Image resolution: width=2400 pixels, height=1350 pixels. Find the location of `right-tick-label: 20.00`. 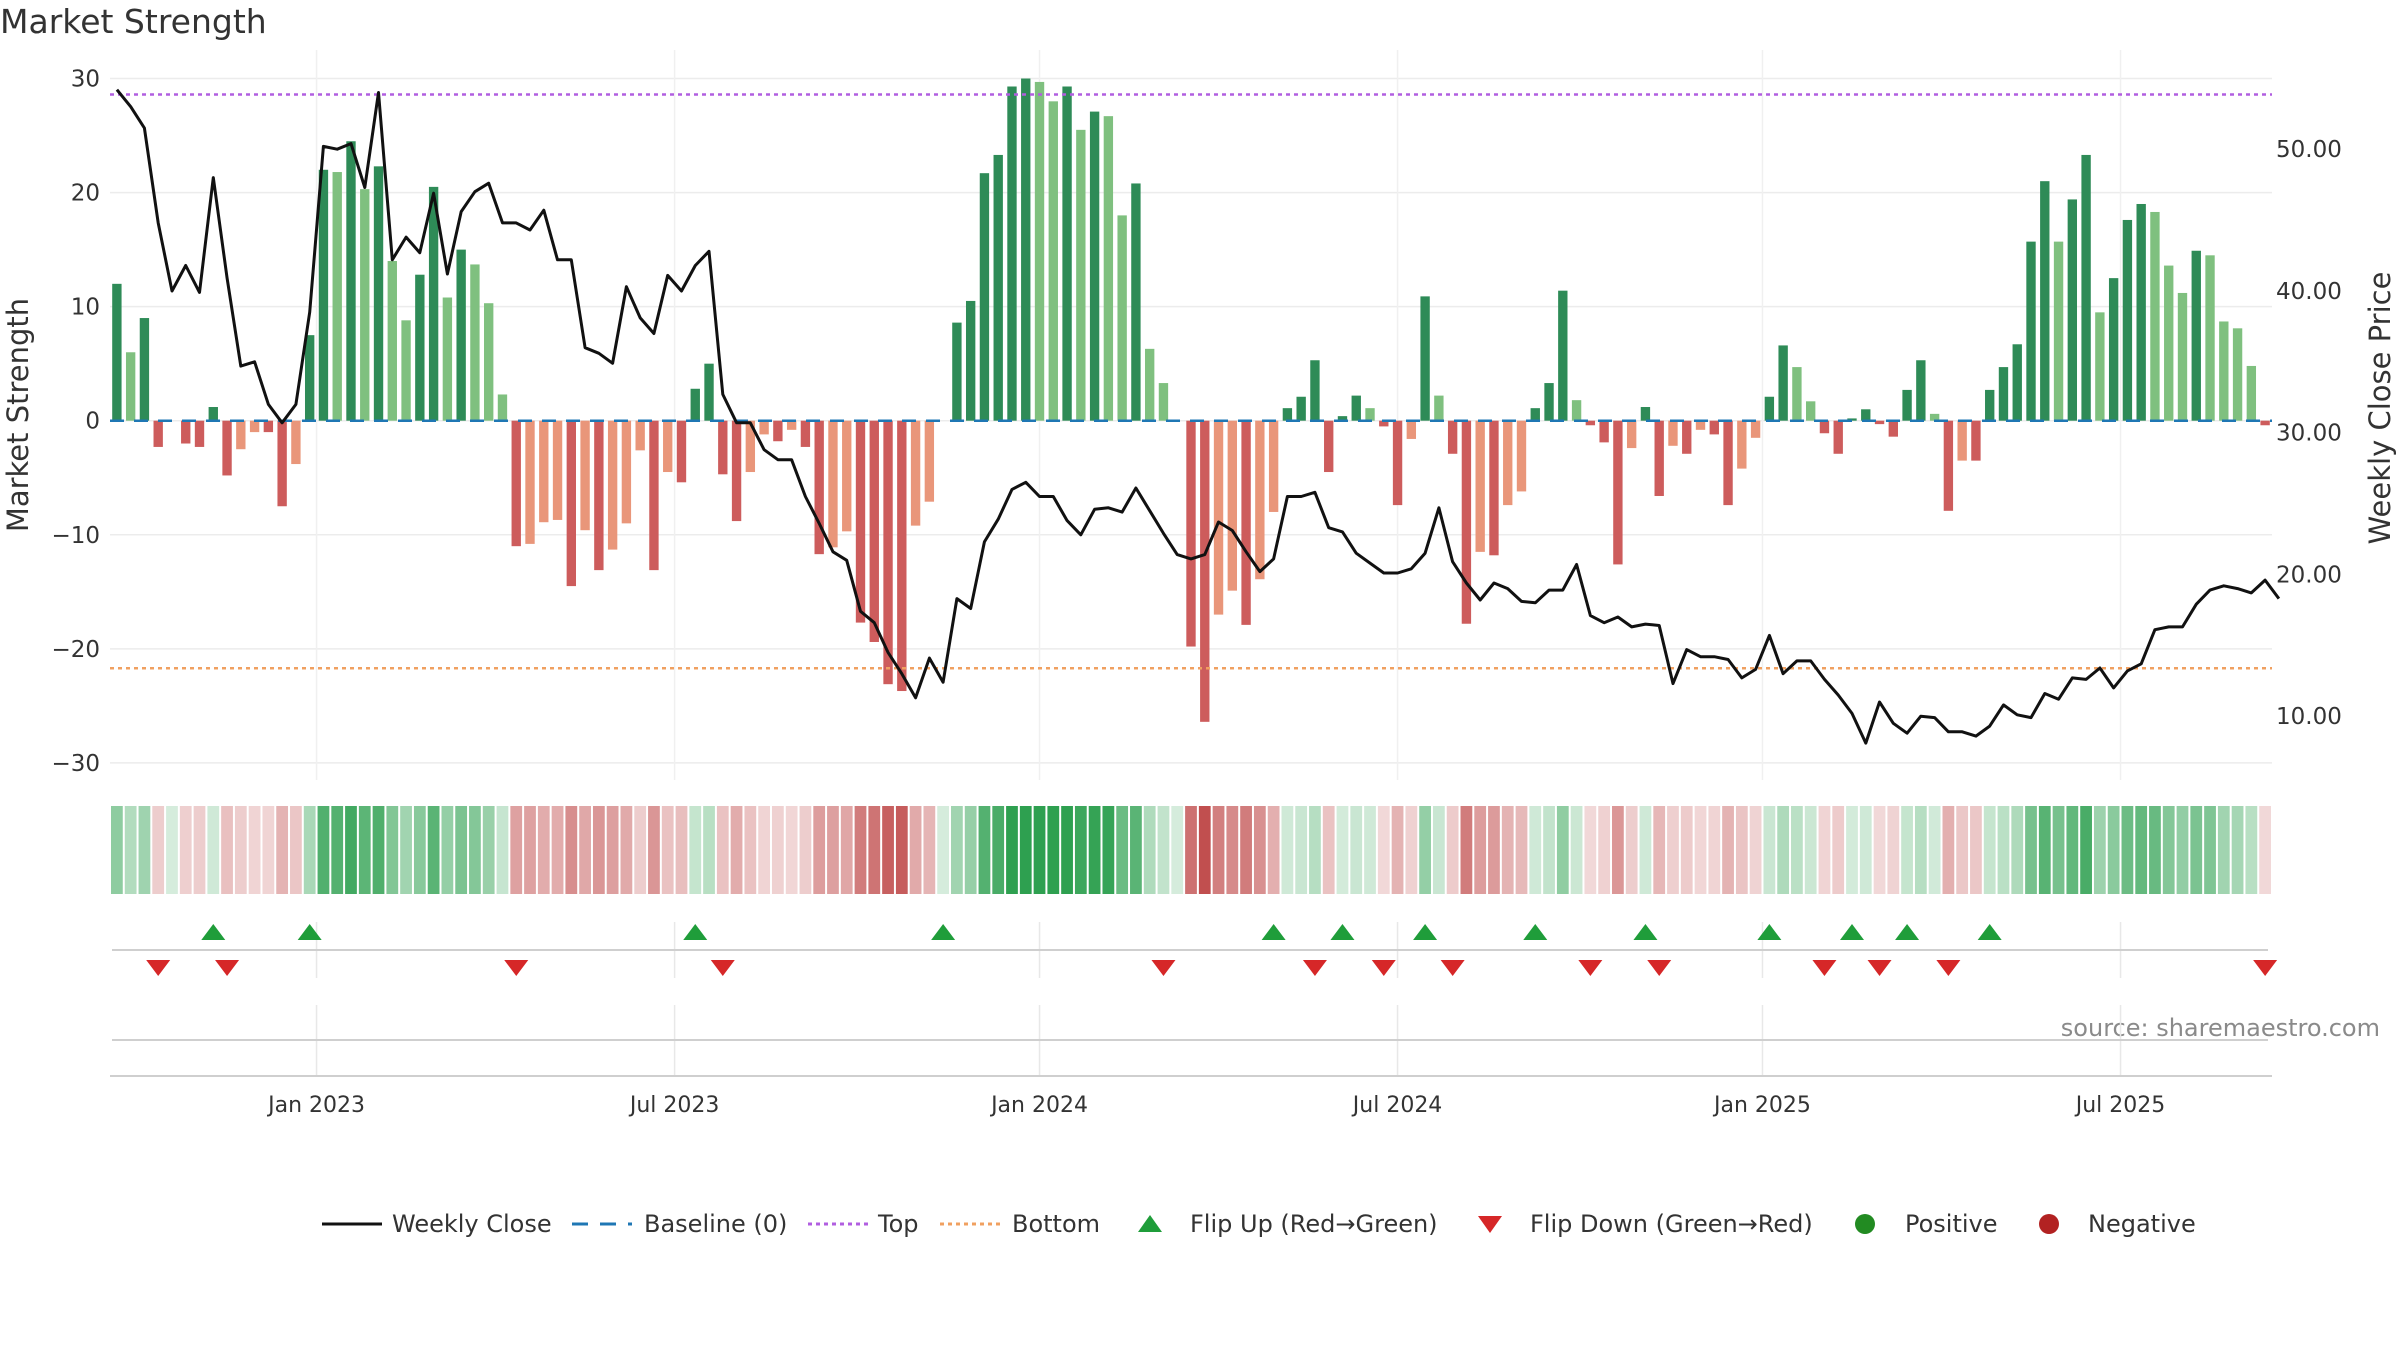

right-tick-label: 20.00 is located at coordinates (2309, 575).